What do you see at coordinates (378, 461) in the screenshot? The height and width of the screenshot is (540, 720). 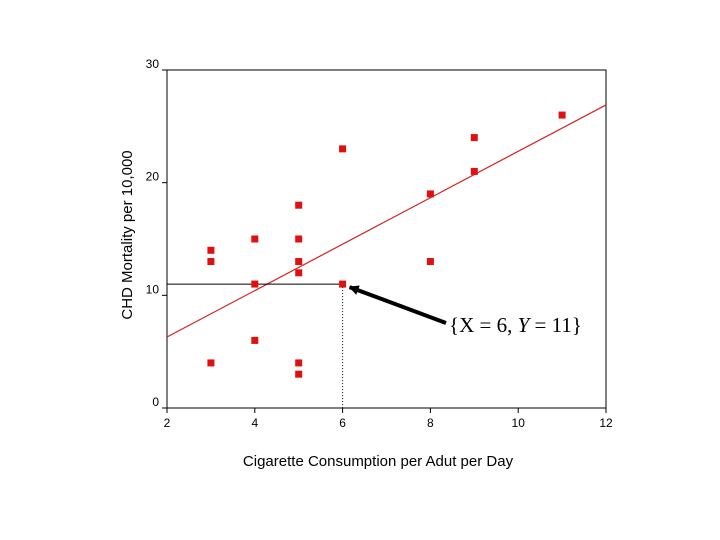 I see `x-axis-title: Cigarette Consumption per Adut per Day` at bounding box center [378, 461].